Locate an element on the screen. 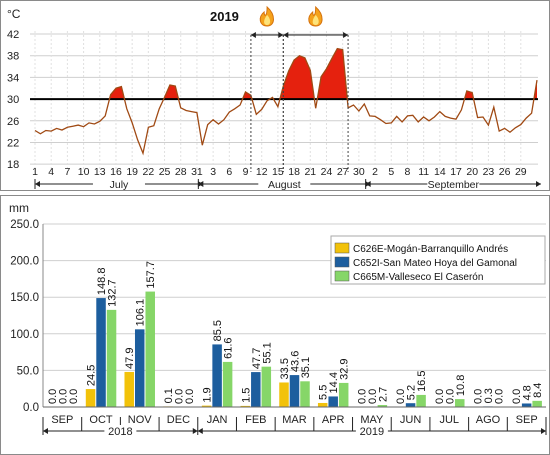 This screenshot has height=455, width=550. x-tick-label: 15 is located at coordinates (278, 172).